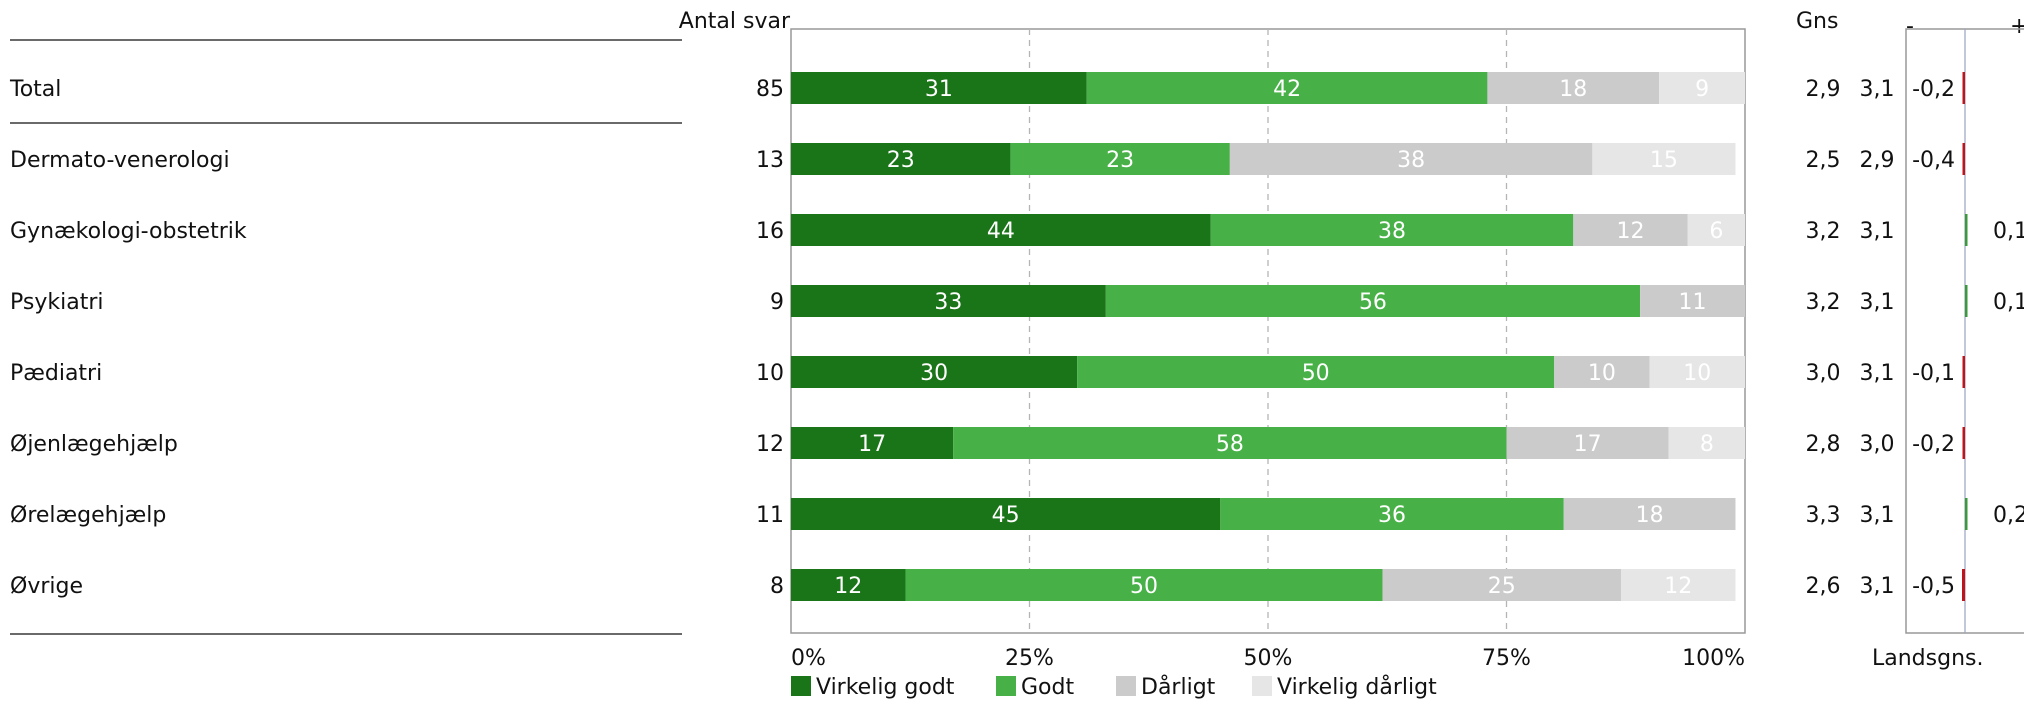 This screenshot has width=2024, height=710. What do you see at coordinates (770, 515) in the screenshot?
I see `row-count: 11` at bounding box center [770, 515].